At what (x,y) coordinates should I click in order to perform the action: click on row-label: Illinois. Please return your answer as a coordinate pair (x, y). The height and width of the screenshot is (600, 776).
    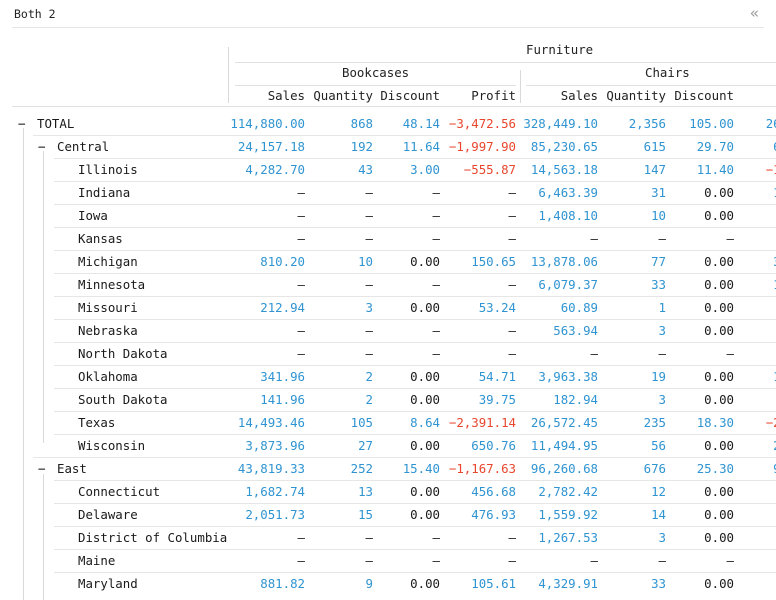
    Looking at the image, I should click on (108, 169).